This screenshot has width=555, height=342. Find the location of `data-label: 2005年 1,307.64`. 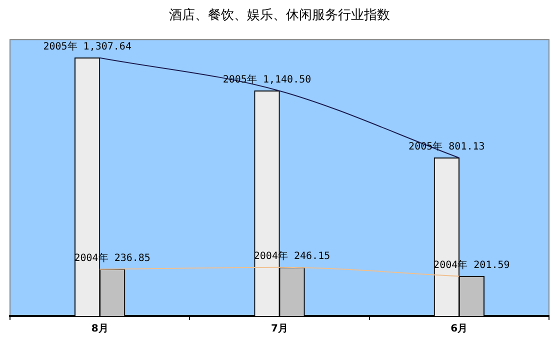

data-label: 2005年 1,307.64 is located at coordinates (87, 46).